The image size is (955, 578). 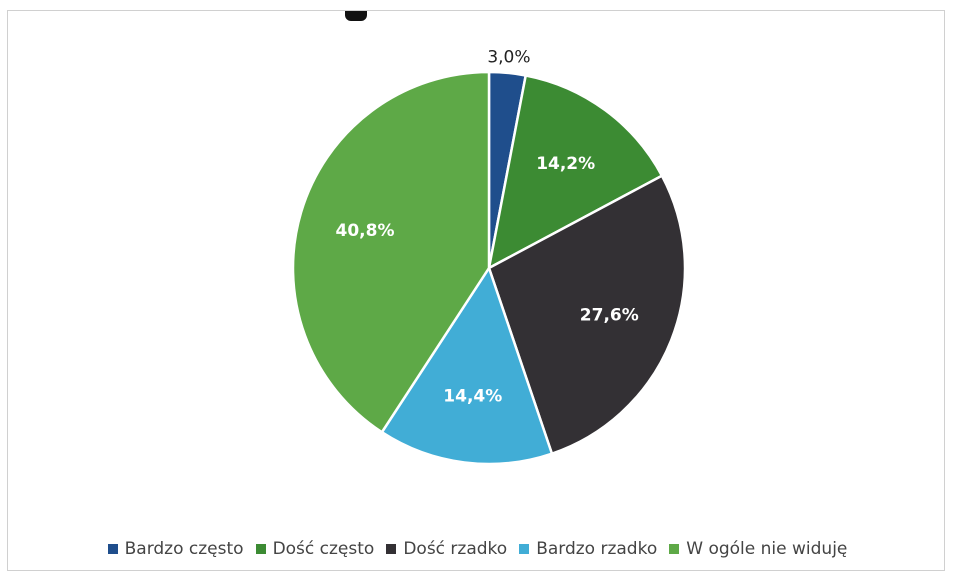 I want to click on slice-label-2: 14,2%, so click(x=565, y=164).